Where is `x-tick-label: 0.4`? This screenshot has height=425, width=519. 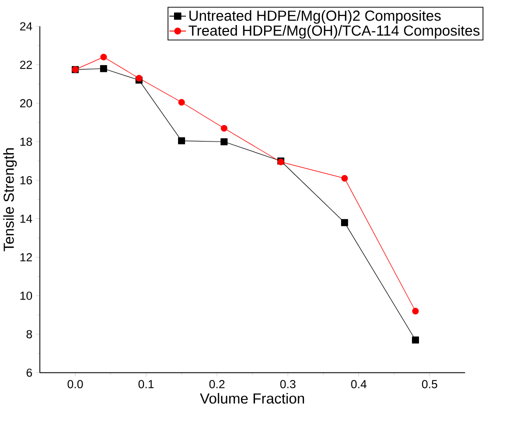 x-tick-label: 0.4 is located at coordinates (359, 384).